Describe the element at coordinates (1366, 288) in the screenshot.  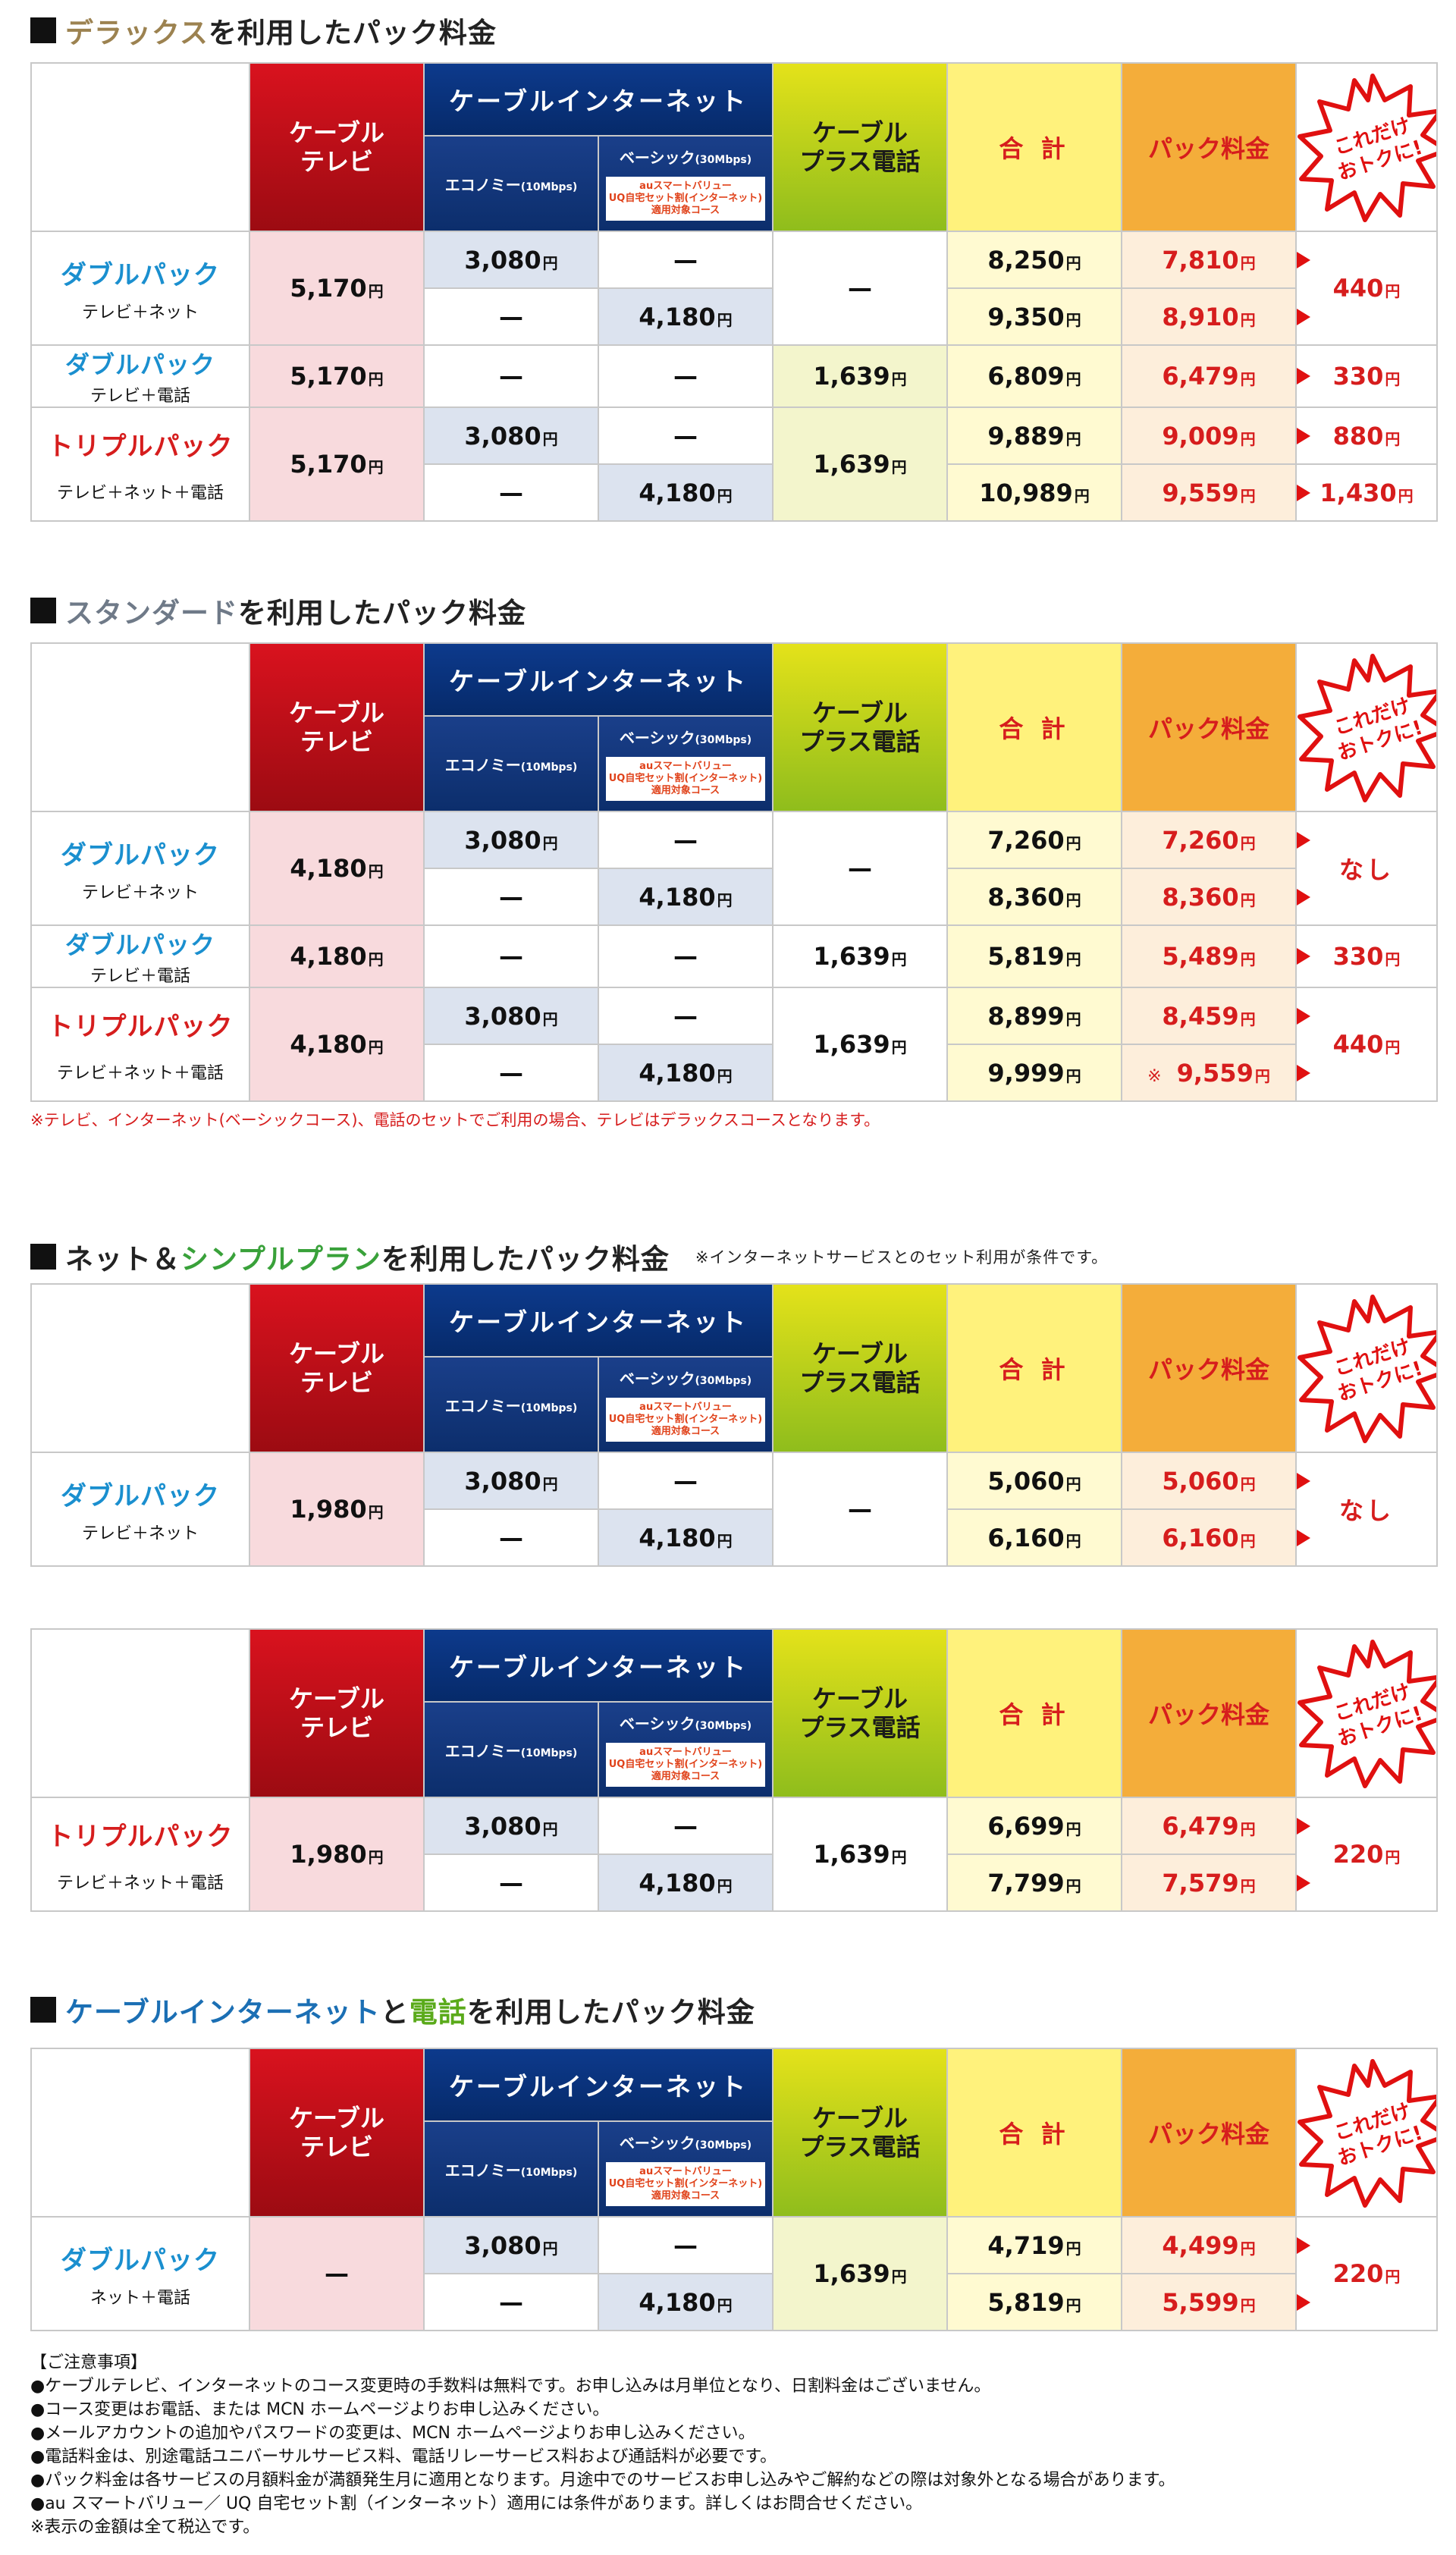
I see `savings: 440 円` at that location.